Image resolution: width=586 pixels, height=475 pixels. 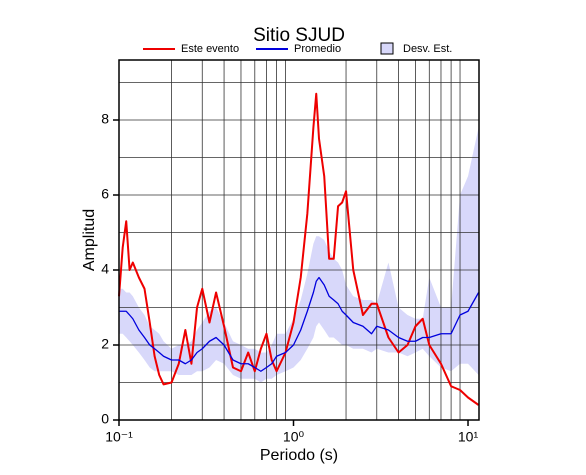 What do you see at coordinates (299, 35) in the screenshot?
I see `chart-title: Sitio SJUD` at bounding box center [299, 35].